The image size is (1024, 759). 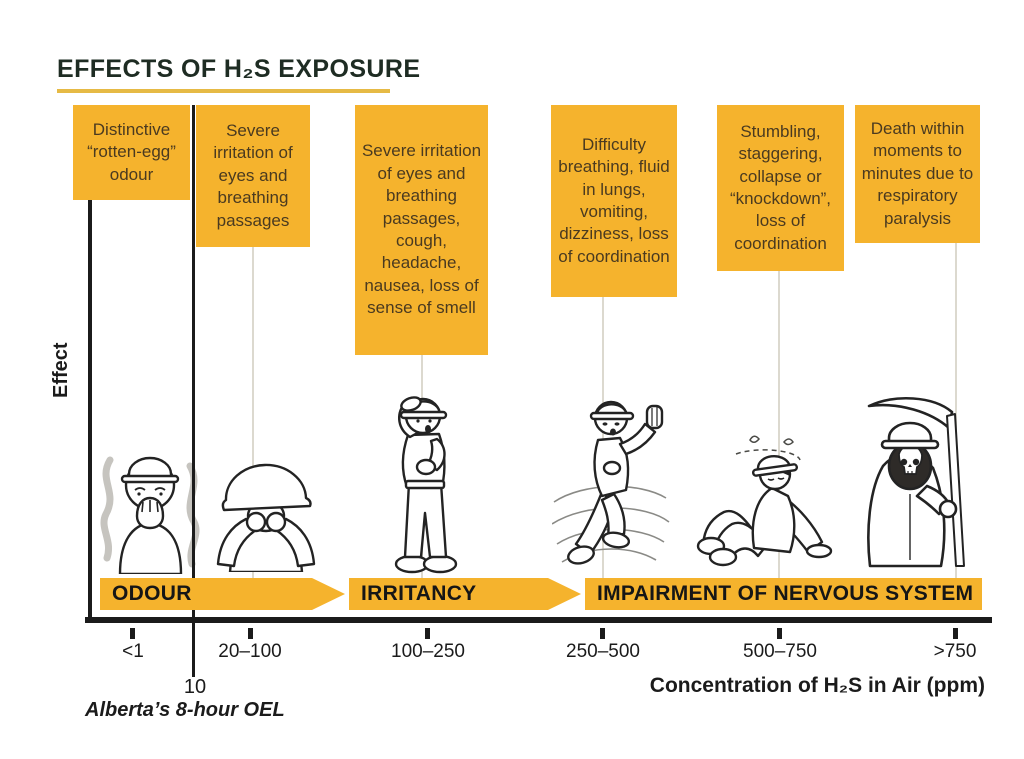 What do you see at coordinates (195, 687) in the screenshot?
I see `oel-value: 10` at bounding box center [195, 687].